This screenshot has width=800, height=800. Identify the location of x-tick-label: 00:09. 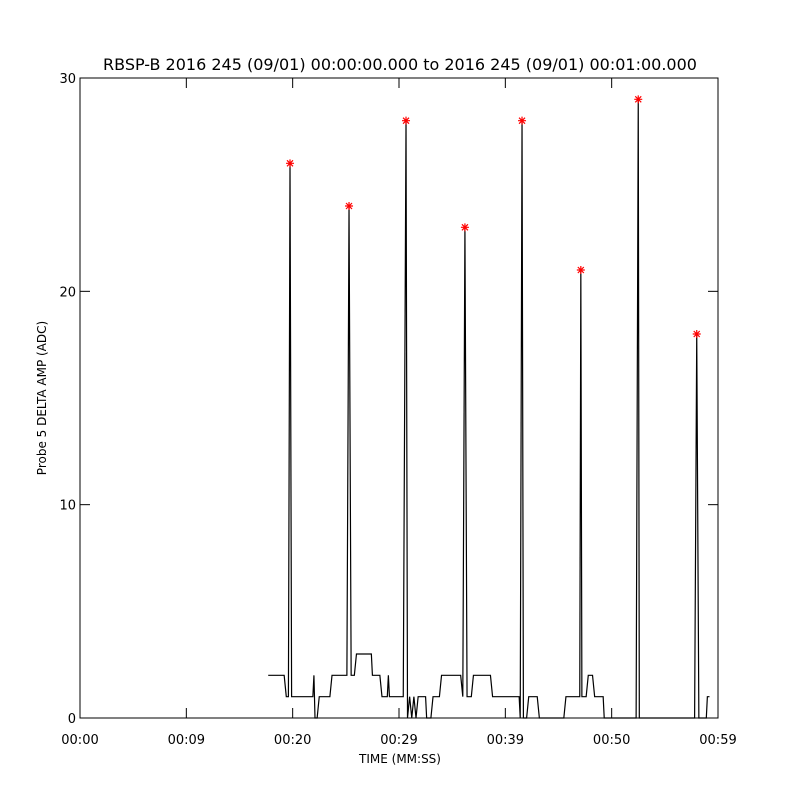
(186, 740).